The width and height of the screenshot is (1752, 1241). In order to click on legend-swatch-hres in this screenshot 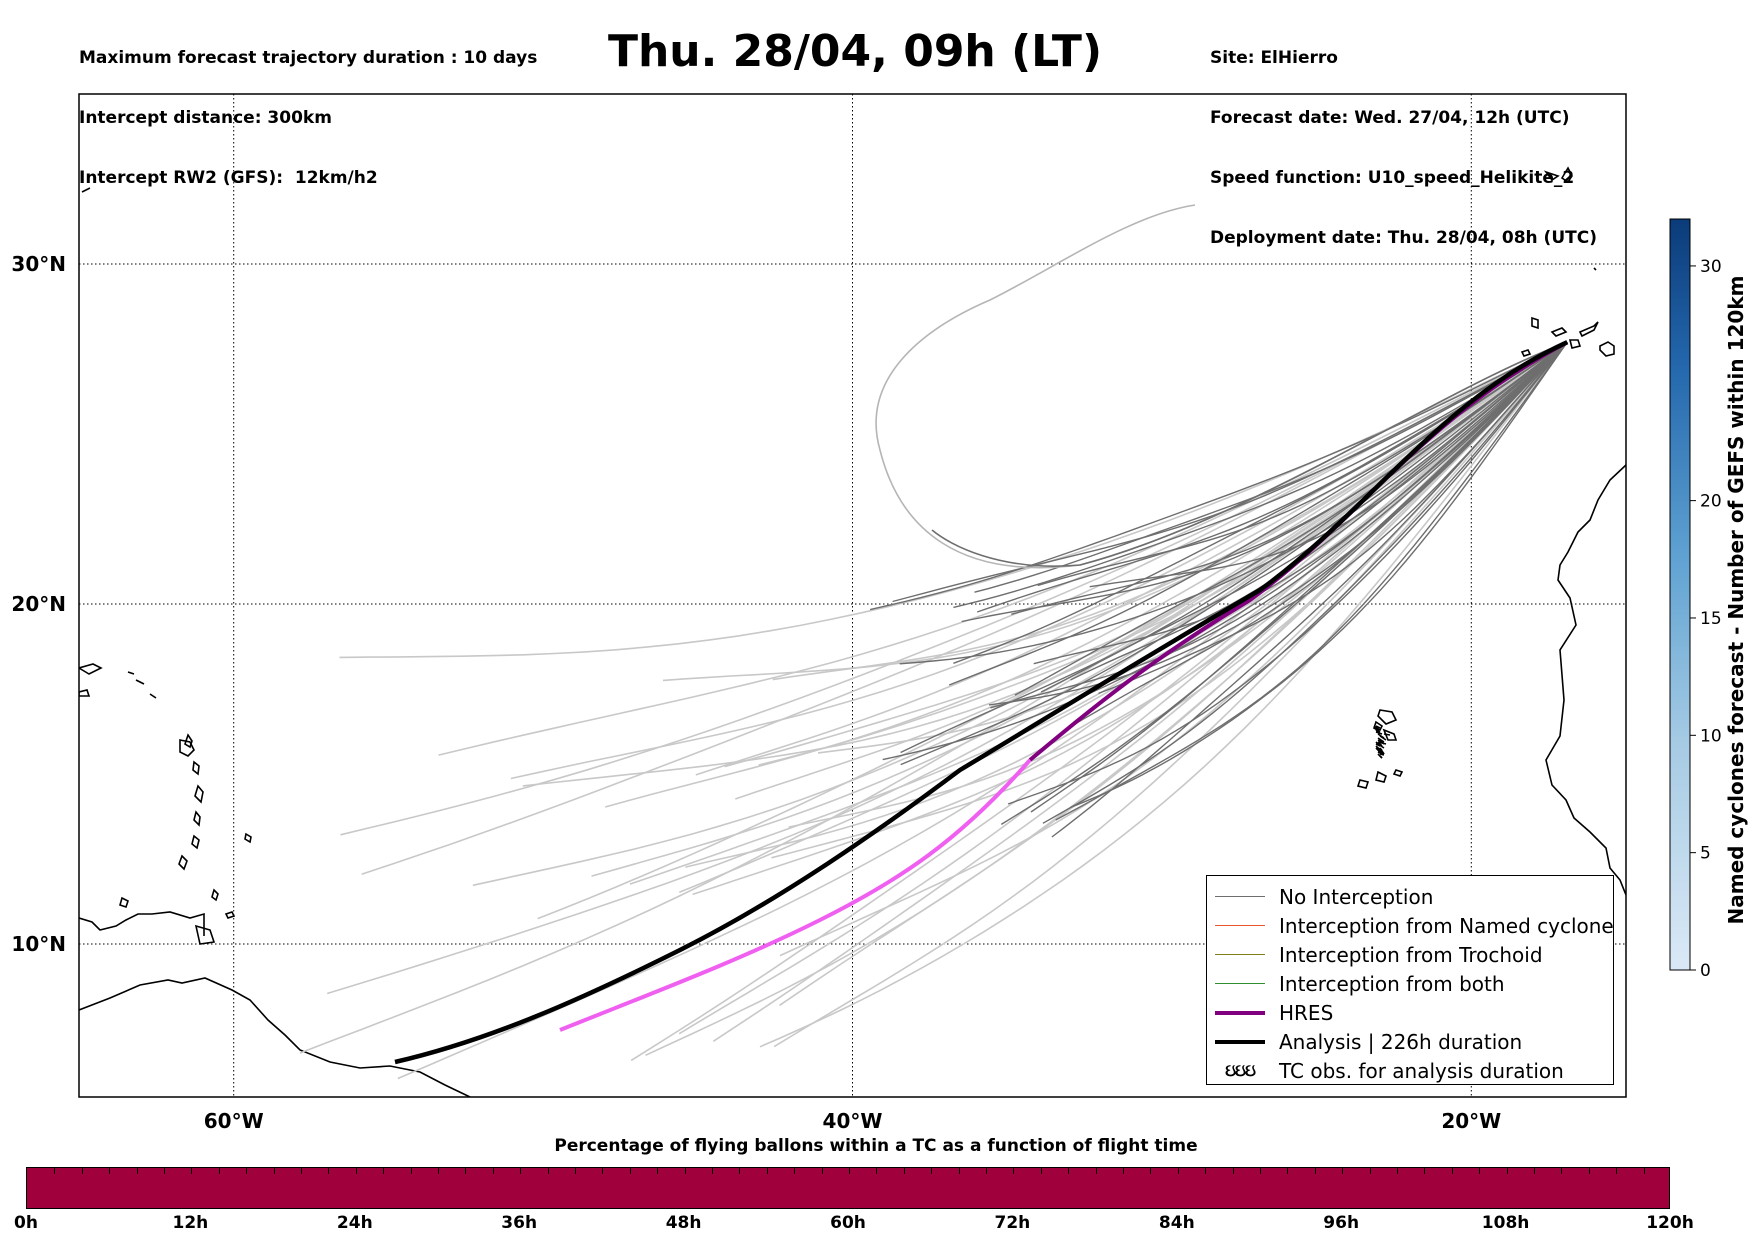, I will do `click(1240, 1012)`.